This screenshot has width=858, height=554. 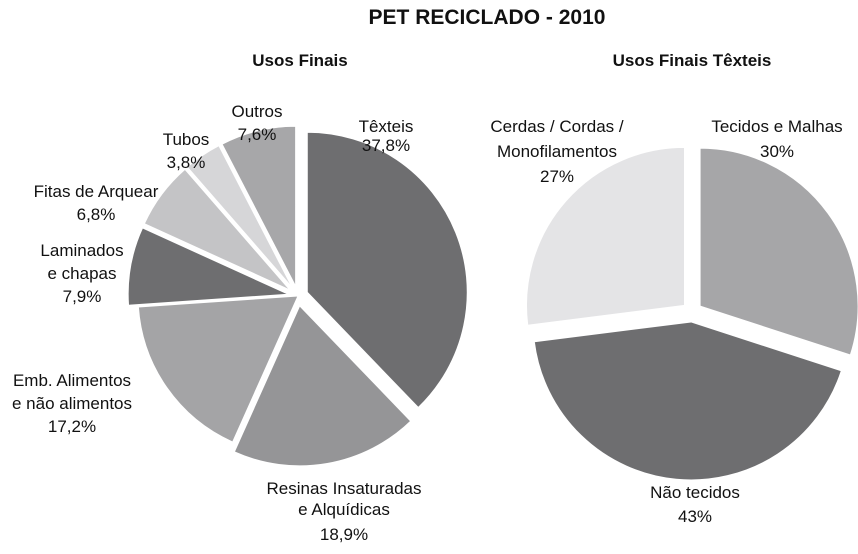 What do you see at coordinates (256, 123) in the screenshot?
I see `slice-label: Outros 7,6%` at bounding box center [256, 123].